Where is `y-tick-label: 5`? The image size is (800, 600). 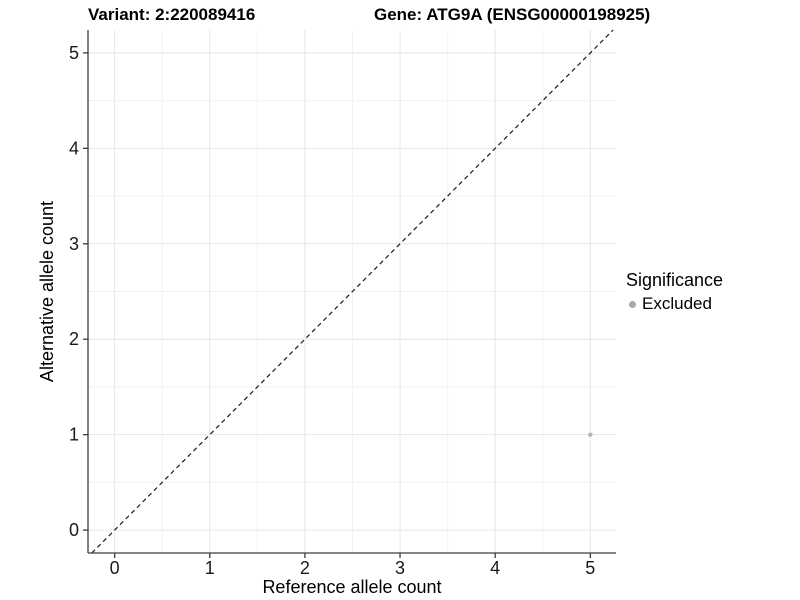
y-tick-label: 5 is located at coordinates (74, 53).